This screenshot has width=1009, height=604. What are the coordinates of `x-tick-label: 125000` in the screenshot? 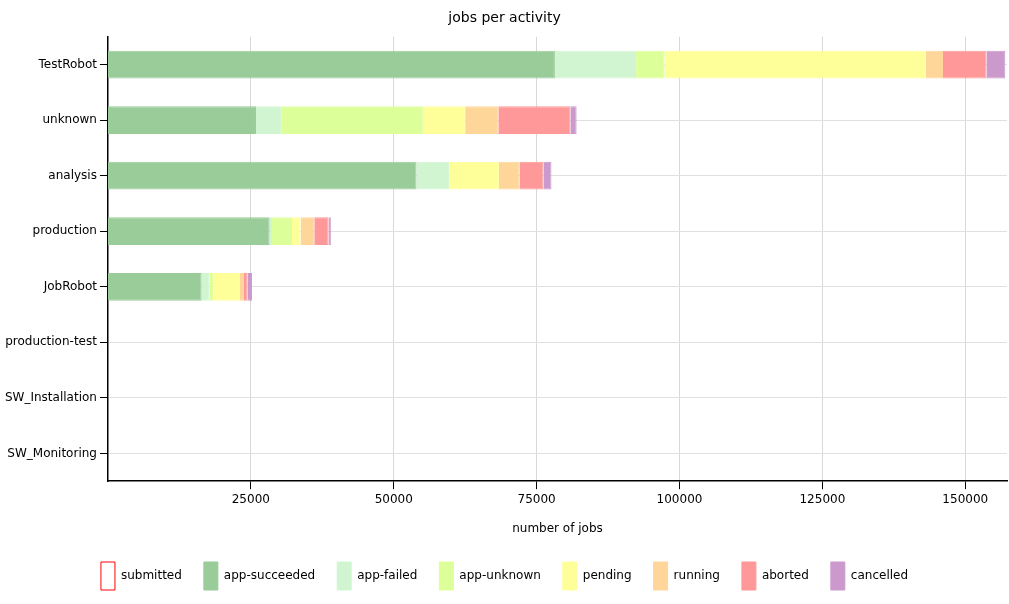 It's located at (822, 498).